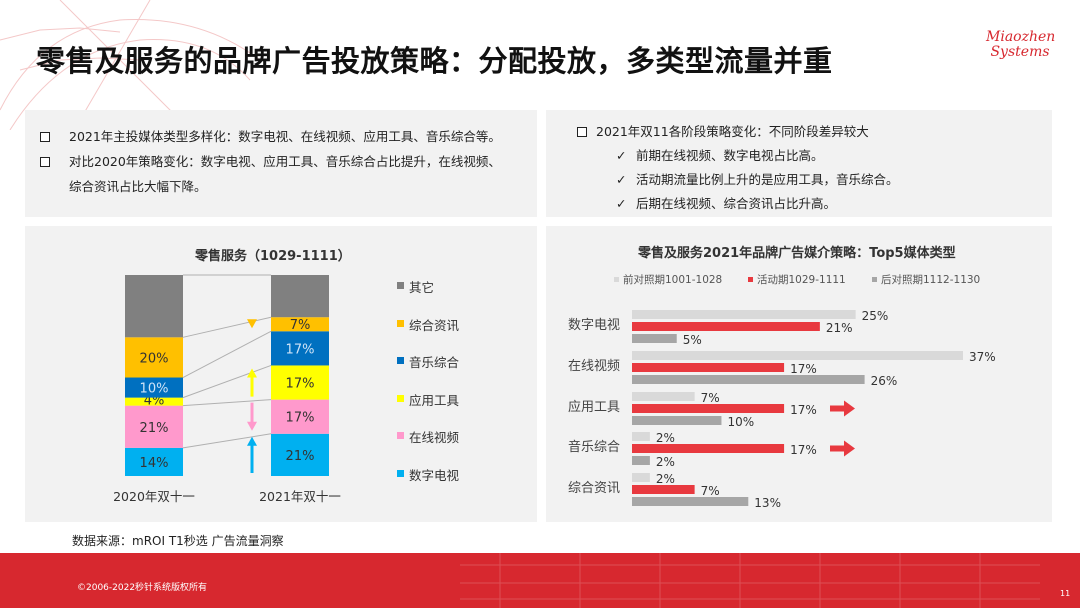  Describe the element at coordinates (730, 155) in the screenshot. I see `right-note-1: 前期在线视频、数字电视占比高。` at that location.